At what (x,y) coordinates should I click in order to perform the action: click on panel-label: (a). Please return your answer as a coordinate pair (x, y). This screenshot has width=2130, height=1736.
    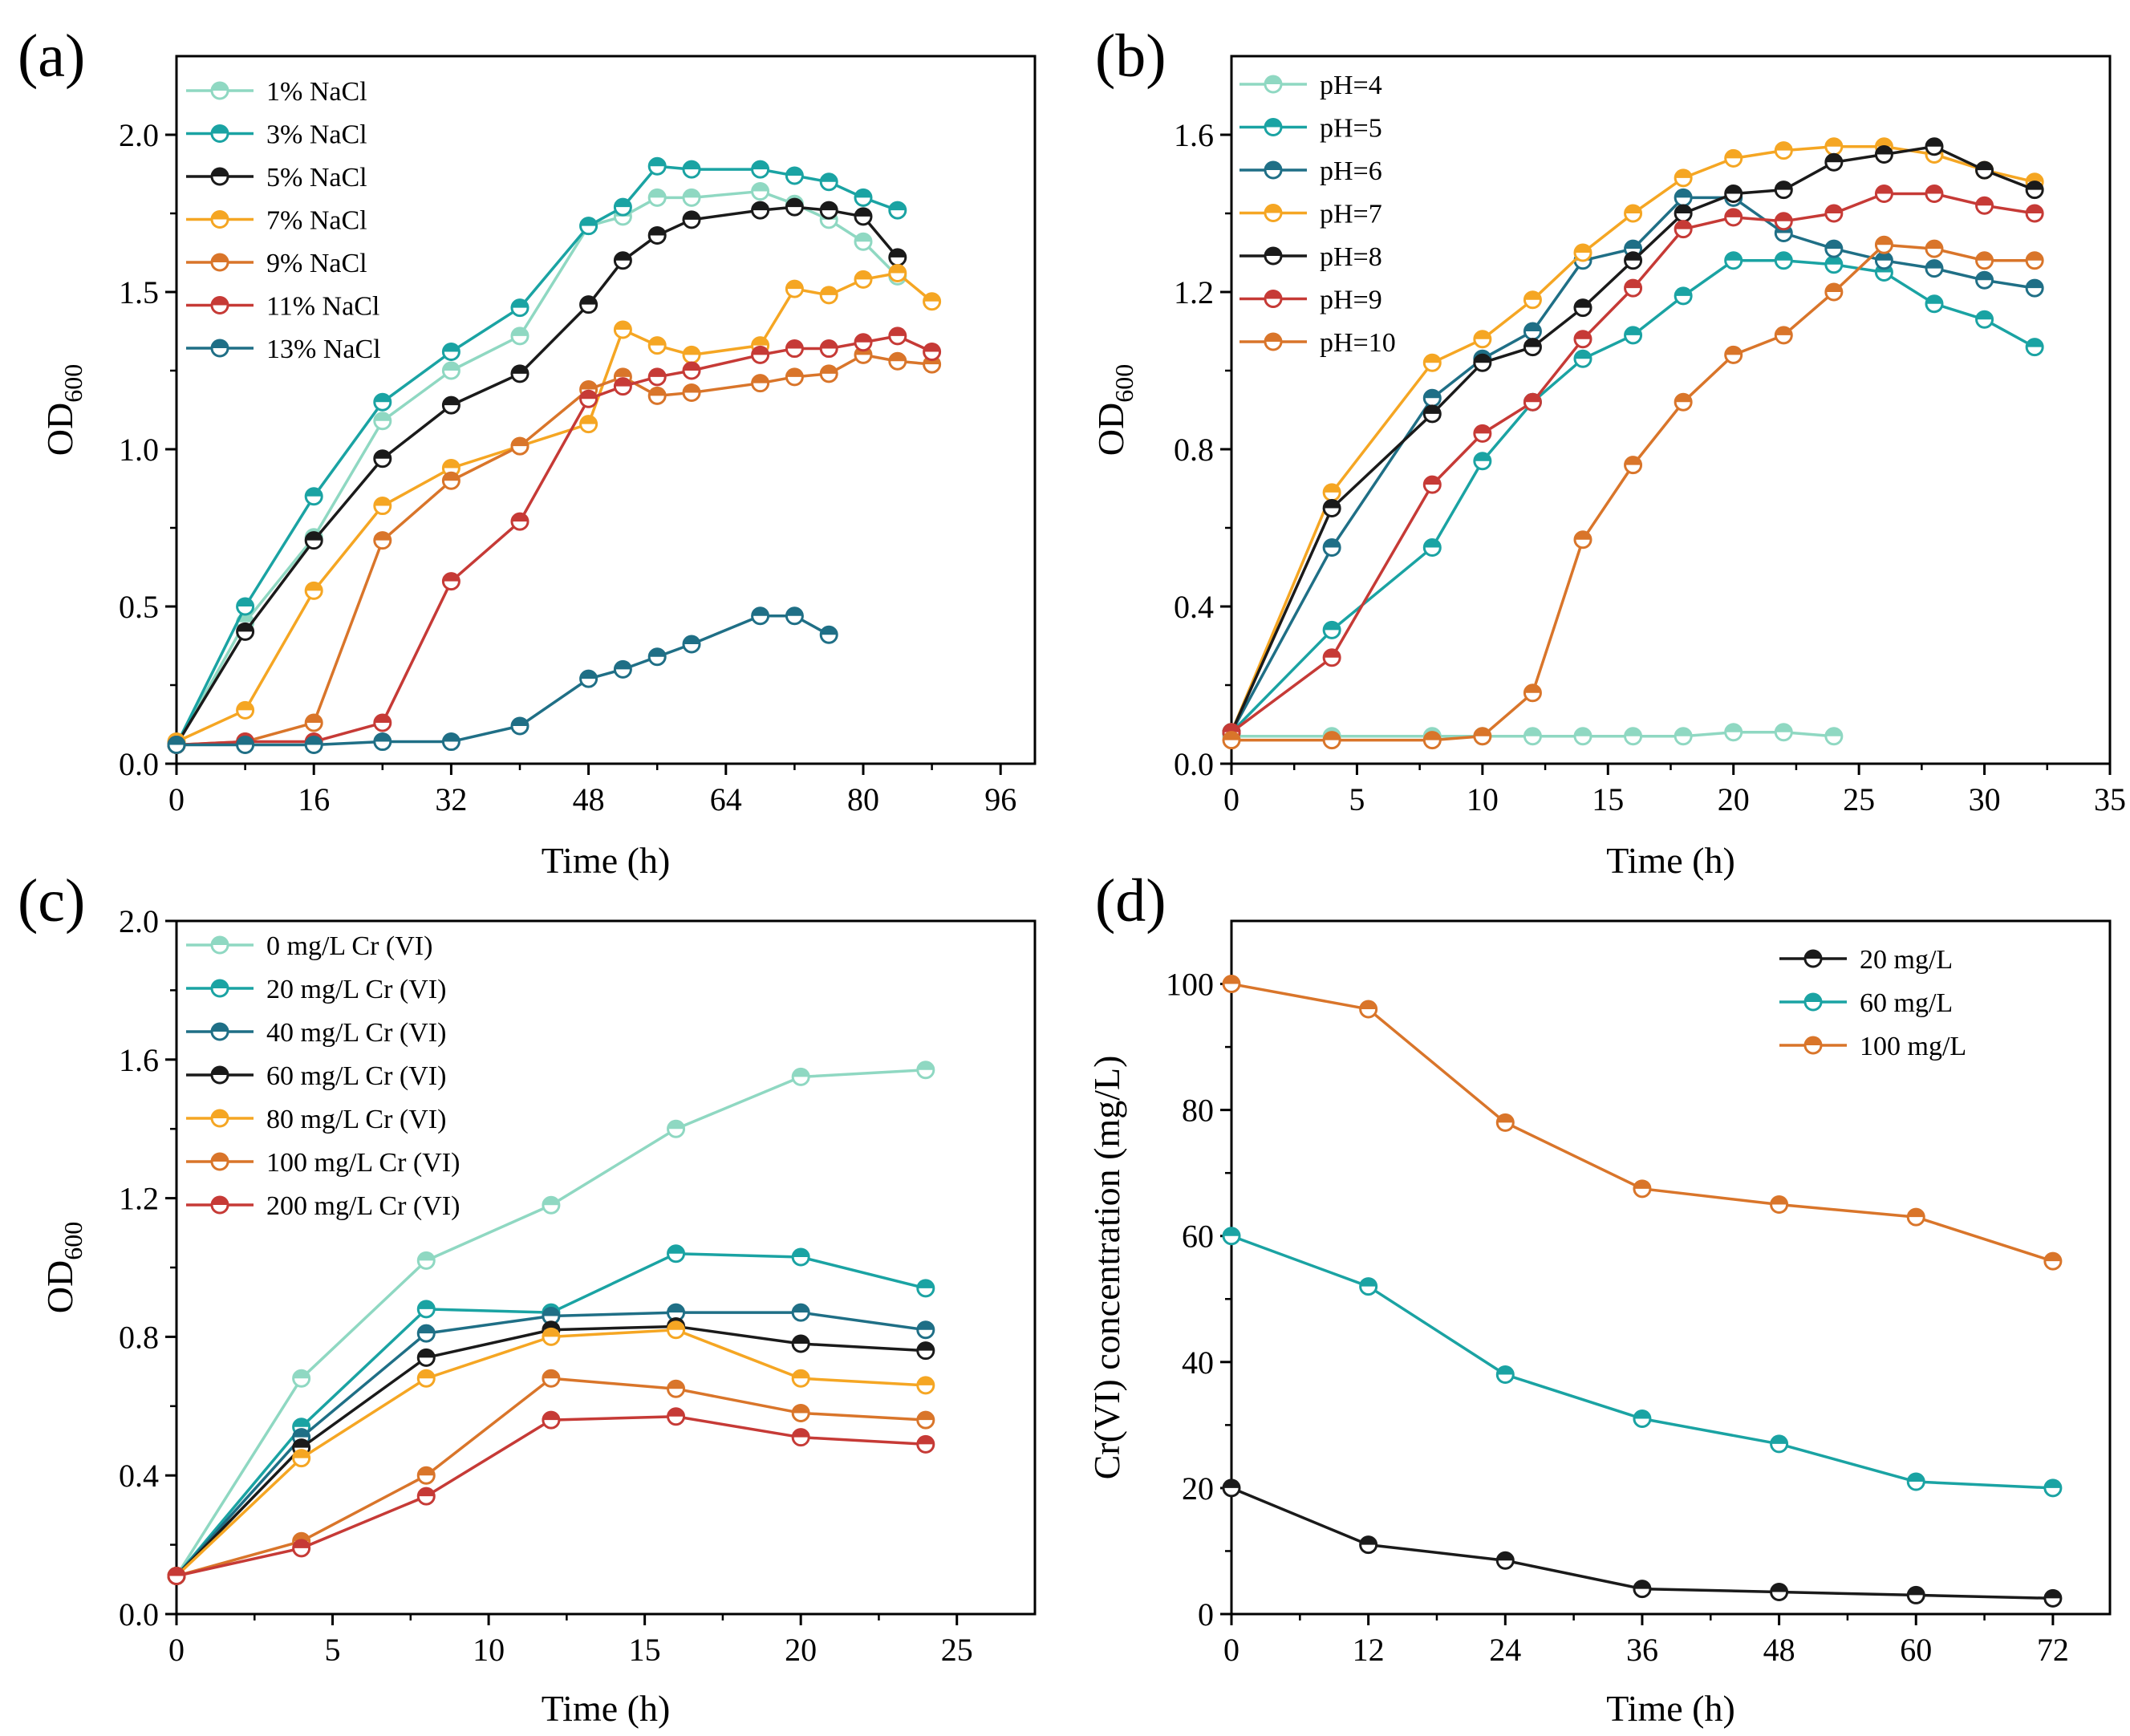
    Looking at the image, I should click on (51, 56).